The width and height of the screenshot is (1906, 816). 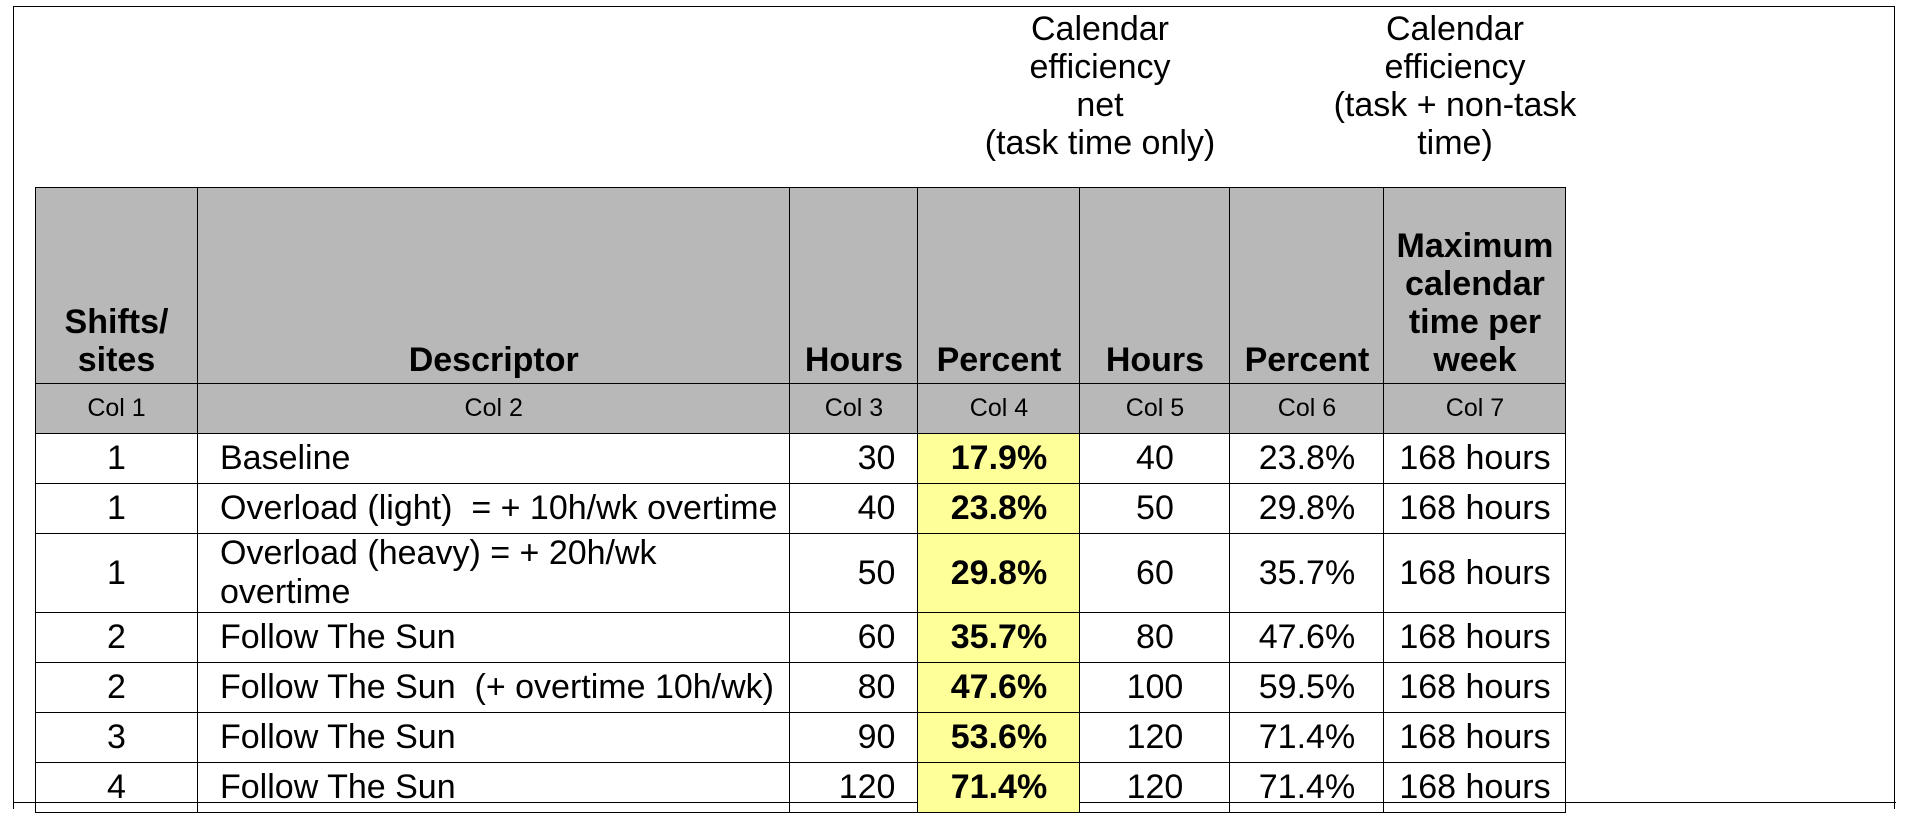 What do you see at coordinates (1475, 360) in the screenshot?
I see `col-header-max-line: week` at bounding box center [1475, 360].